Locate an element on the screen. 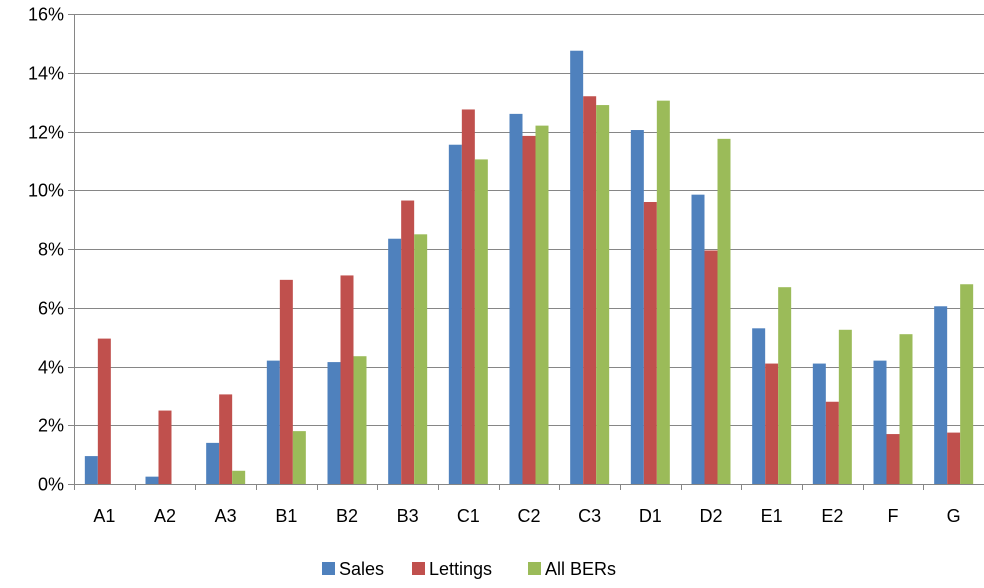  bar-lettings-a1 is located at coordinates (104, 411).